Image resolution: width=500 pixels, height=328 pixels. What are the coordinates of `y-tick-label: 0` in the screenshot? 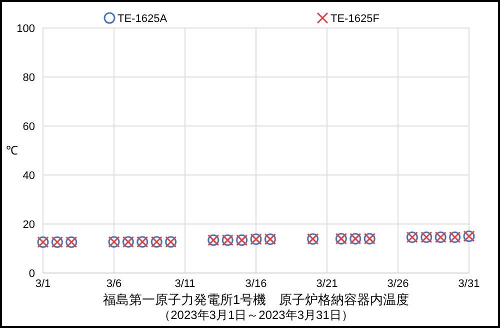 It's located at (31, 274).